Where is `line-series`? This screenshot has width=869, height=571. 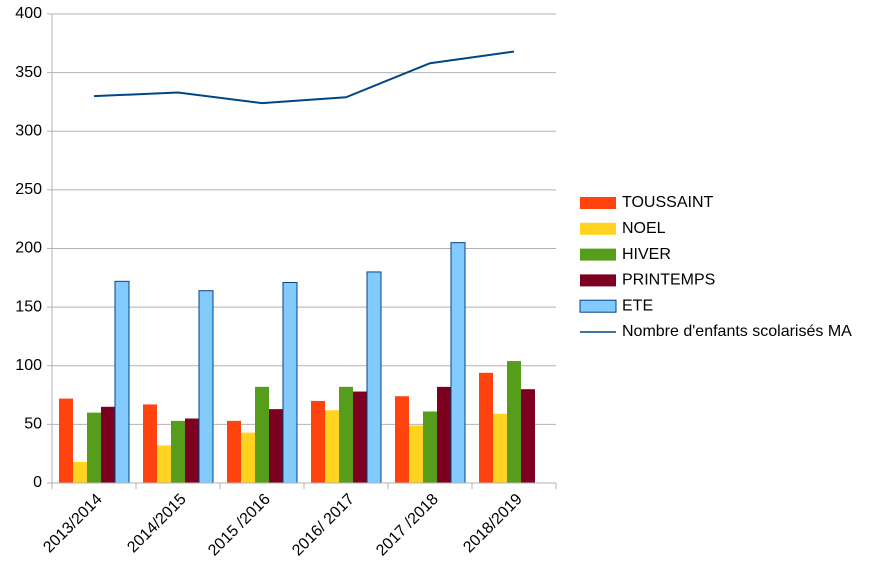 line-series is located at coordinates (304, 77).